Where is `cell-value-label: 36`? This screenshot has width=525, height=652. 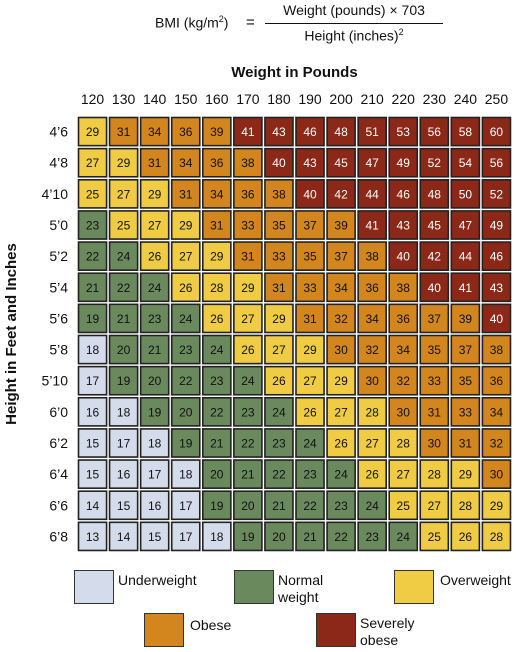
cell-value-label: 36 is located at coordinates (404, 319).